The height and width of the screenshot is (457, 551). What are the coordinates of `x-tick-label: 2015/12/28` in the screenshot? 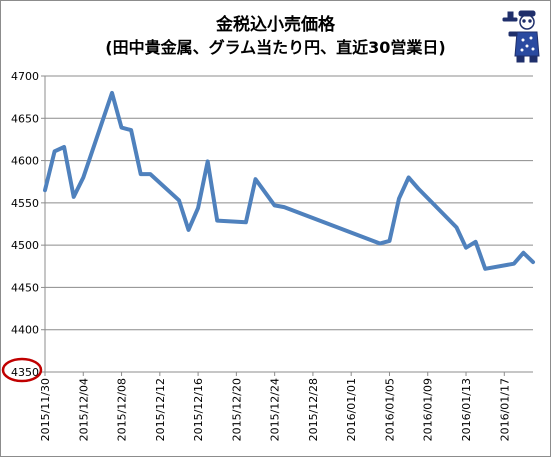 It's located at (313, 409).